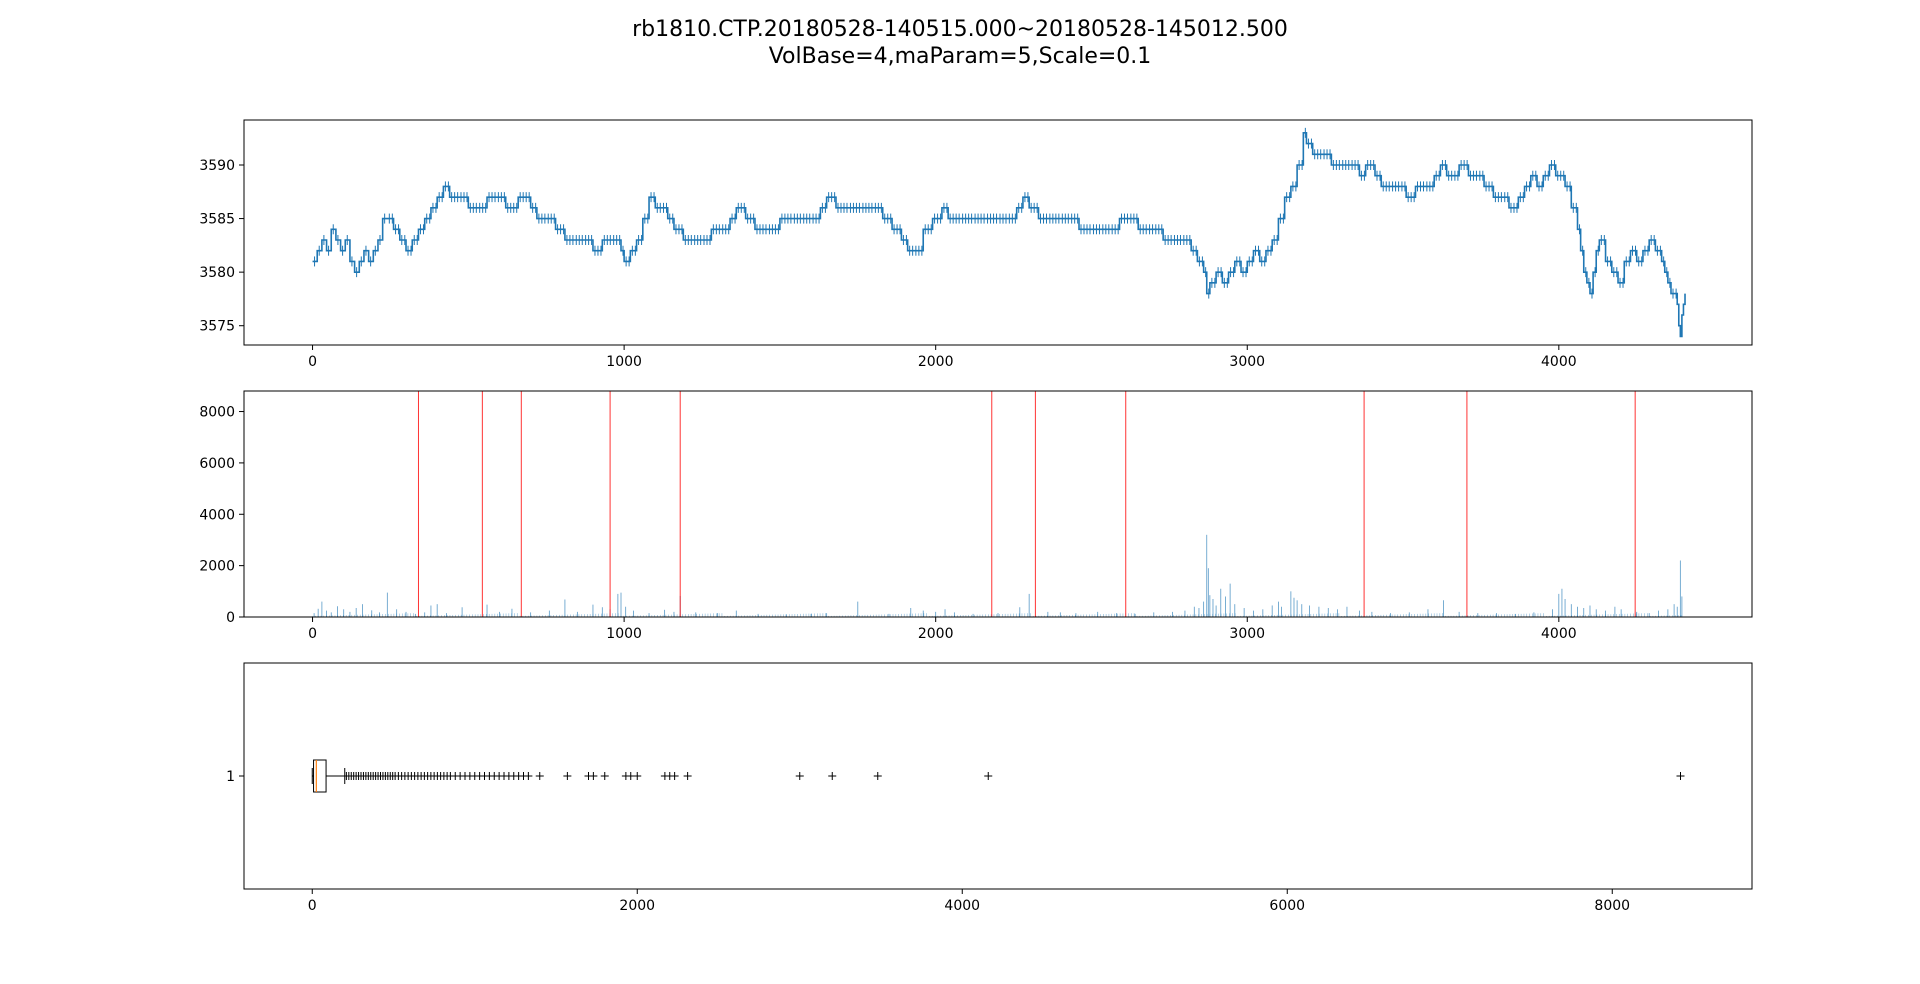  What do you see at coordinates (217, 273) in the screenshot?
I see `y-tick-label: 3580` at bounding box center [217, 273].